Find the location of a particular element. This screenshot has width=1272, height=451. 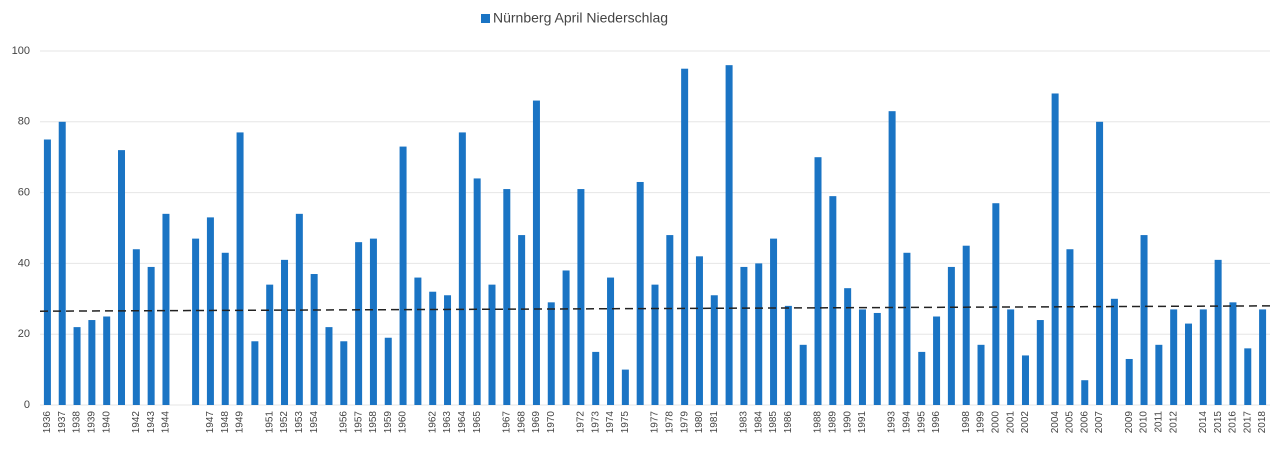

x-tick-label: 1967 is located at coordinates (506, 422).